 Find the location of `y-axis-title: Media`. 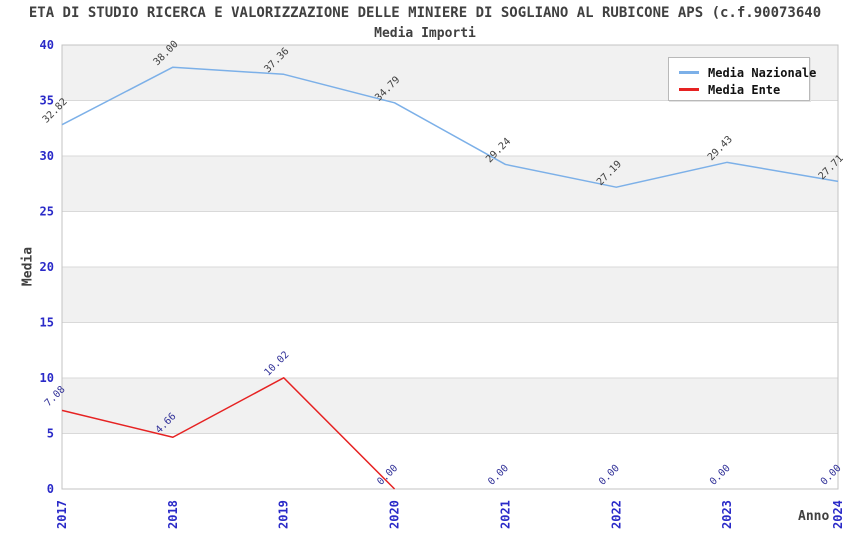

y-axis-title: Media is located at coordinates (28, 266).